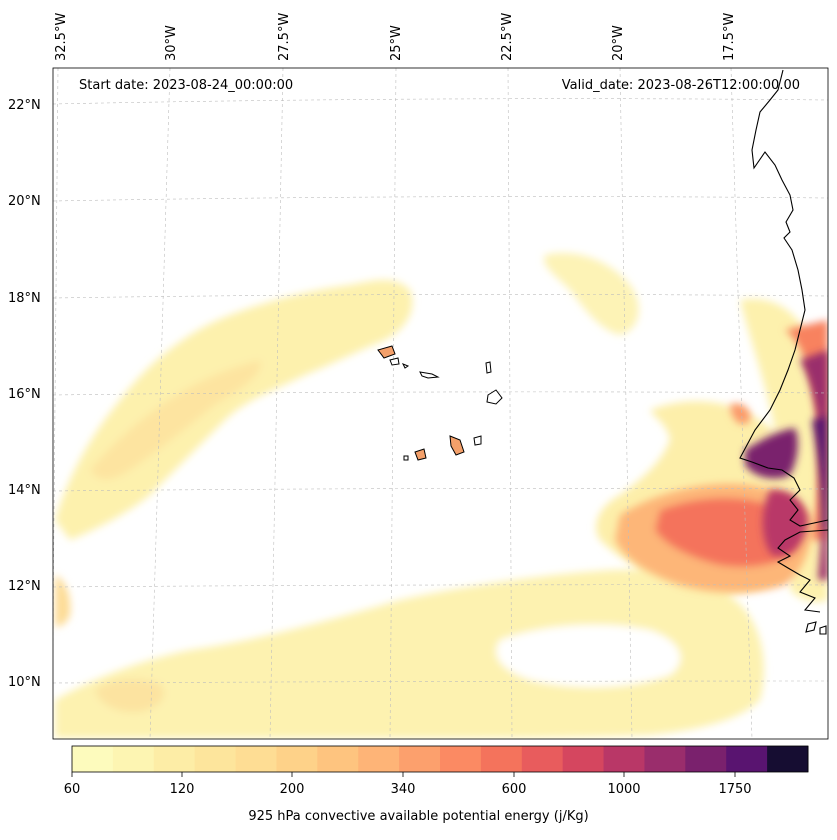 The image size is (837, 840). Describe the element at coordinates (618, 43) in the screenshot. I see `lon-label-20w: 20°W` at that location.